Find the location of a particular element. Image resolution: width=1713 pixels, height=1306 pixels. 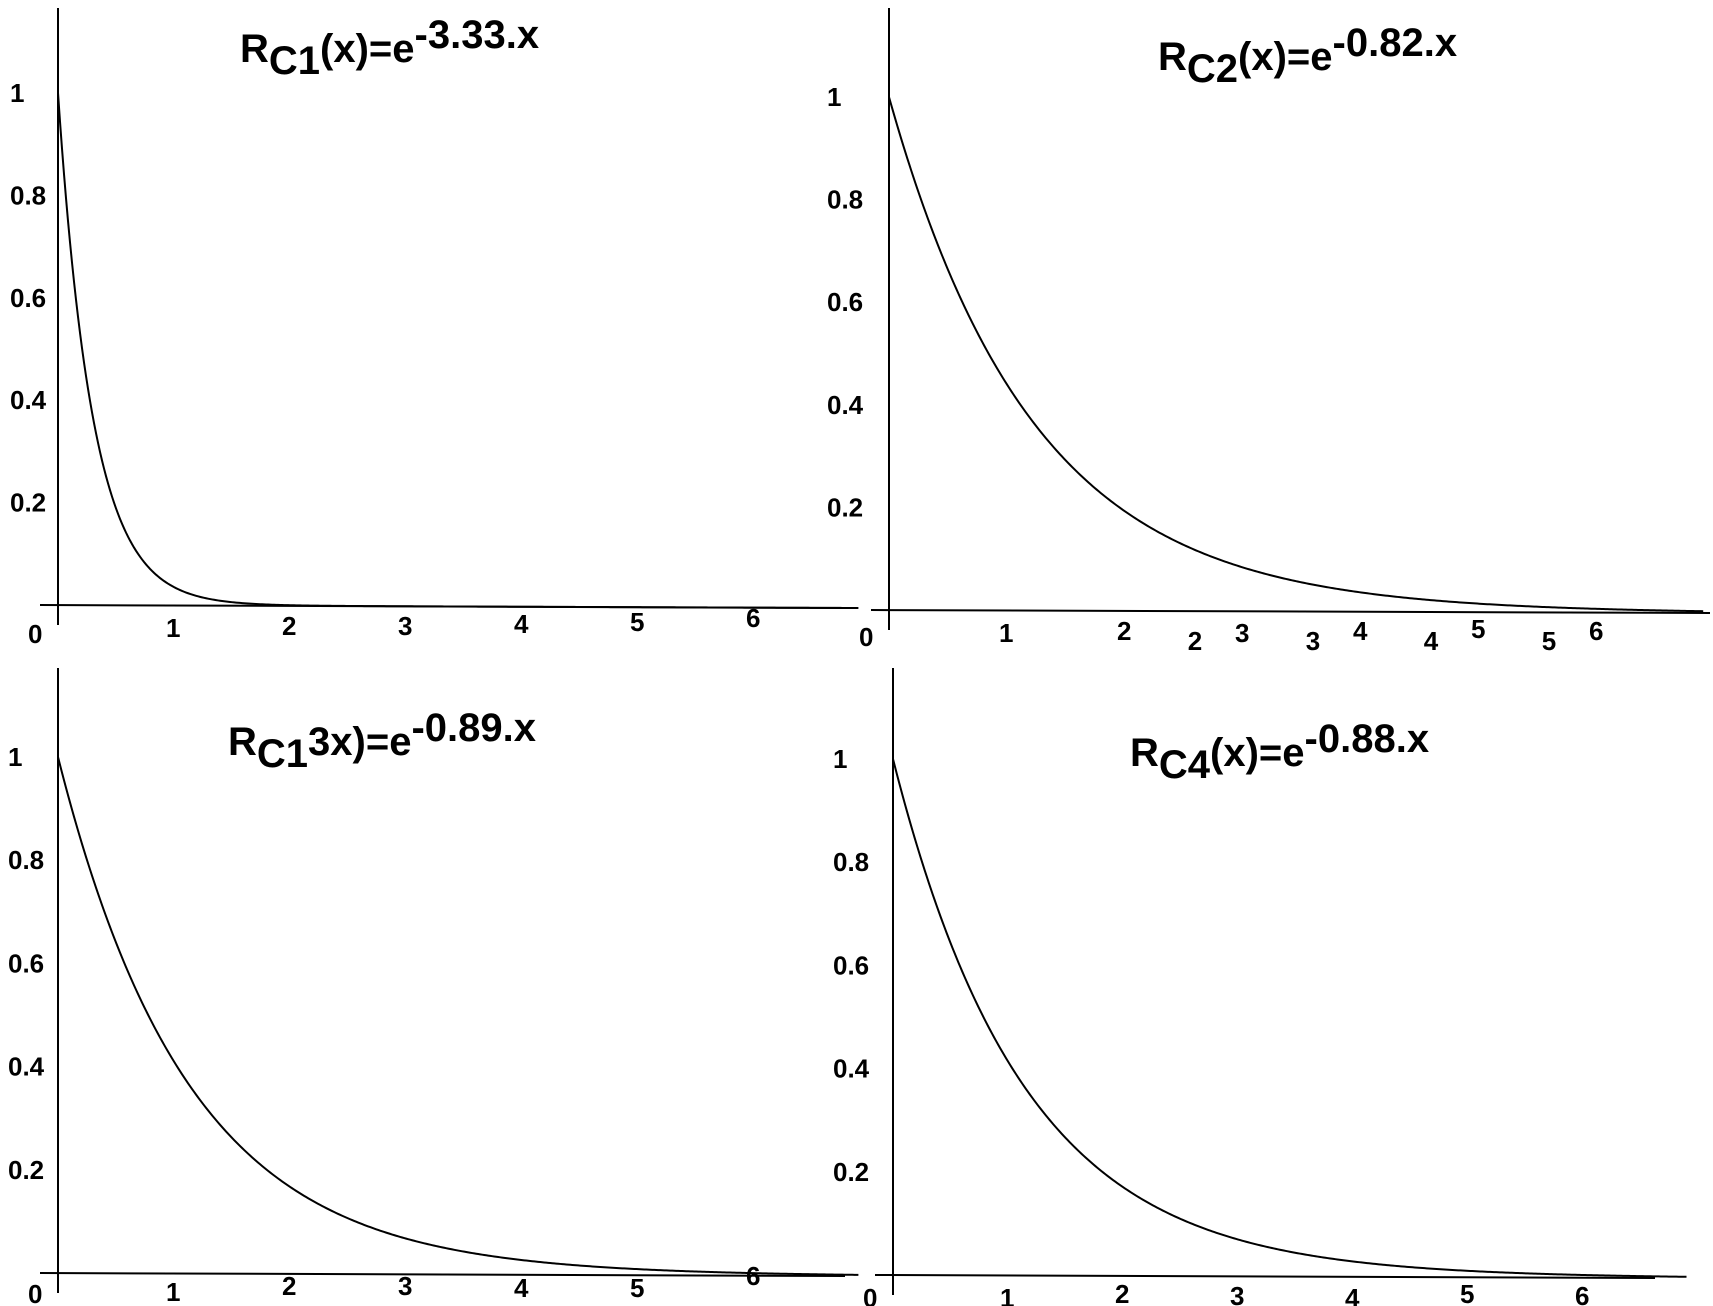

title-mid: 3x)=e is located at coordinates (359, 742).